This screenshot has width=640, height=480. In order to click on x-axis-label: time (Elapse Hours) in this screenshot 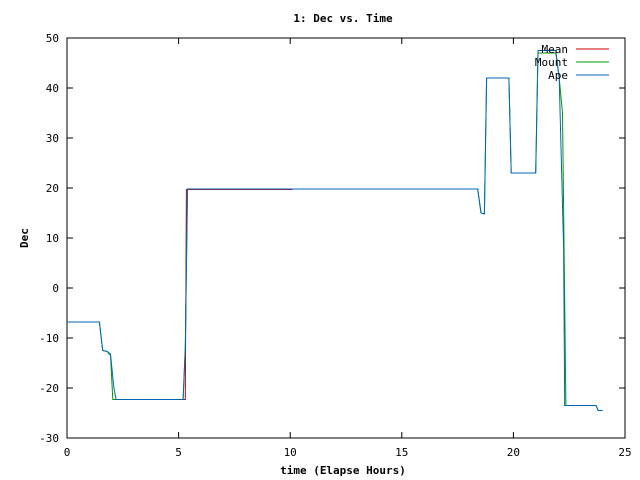, I will do `click(343, 470)`.